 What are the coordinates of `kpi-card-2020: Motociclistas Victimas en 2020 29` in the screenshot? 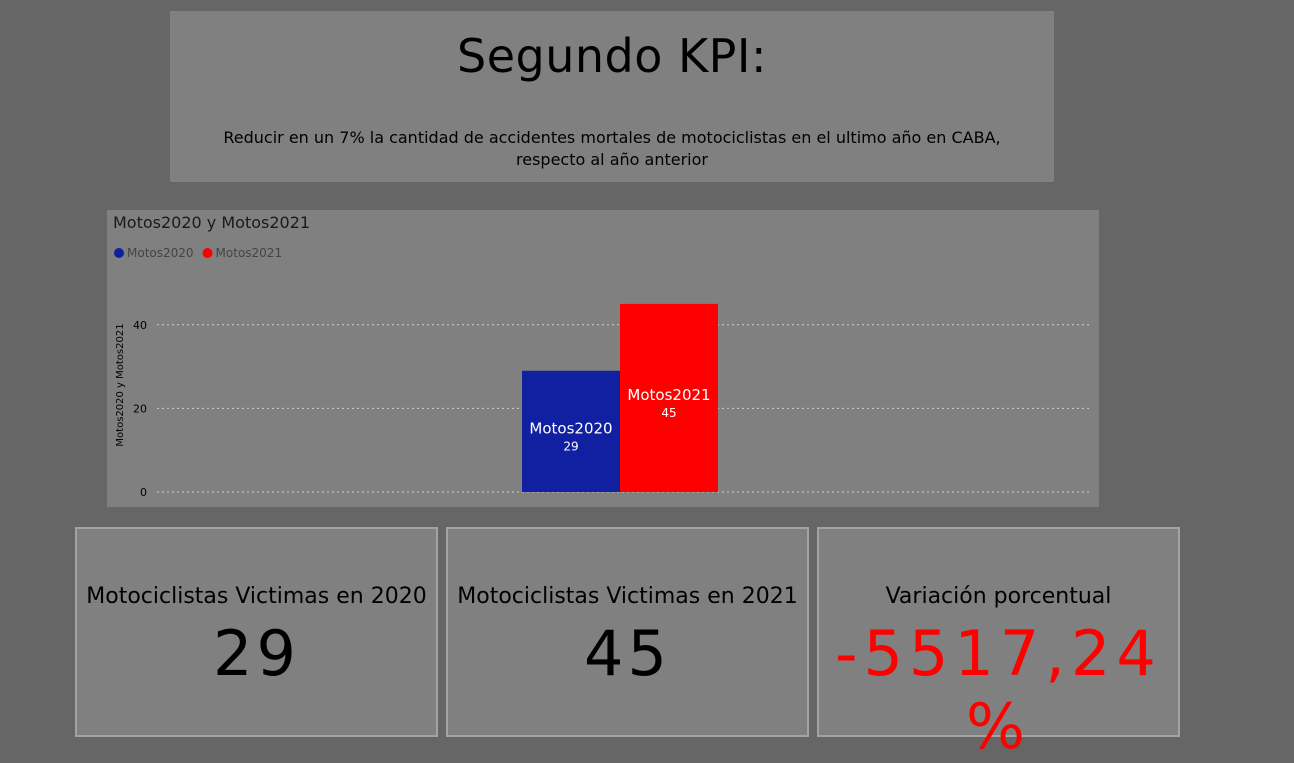 It's located at (256, 632).